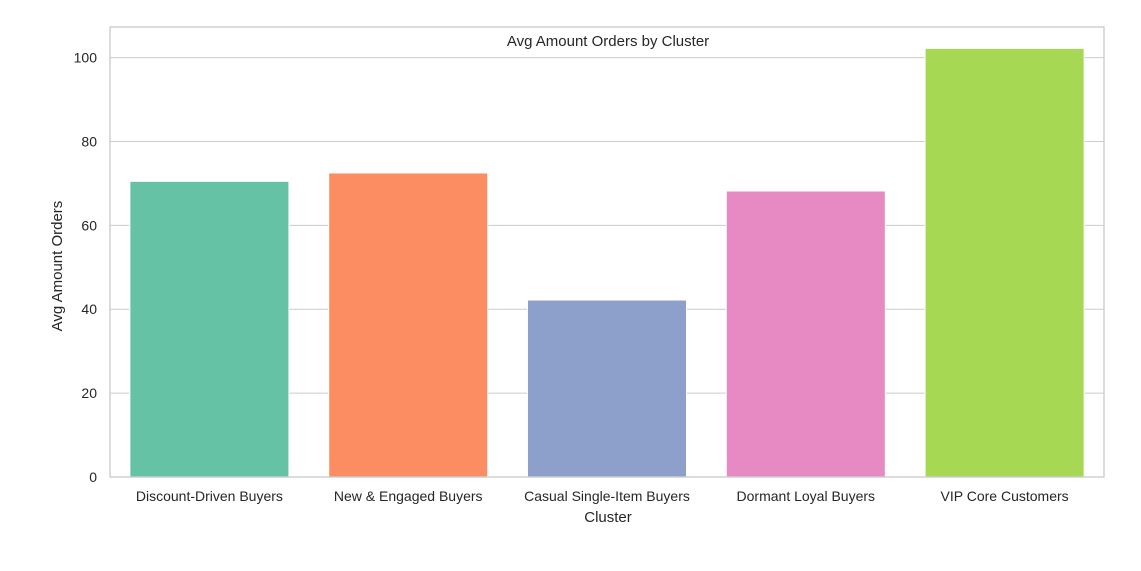 The image size is (1141, 571). Describe the element at coordinates (806, 496) in the screenshot. I see `x-tick-label: Dormant Loyal Buyers` at that location.